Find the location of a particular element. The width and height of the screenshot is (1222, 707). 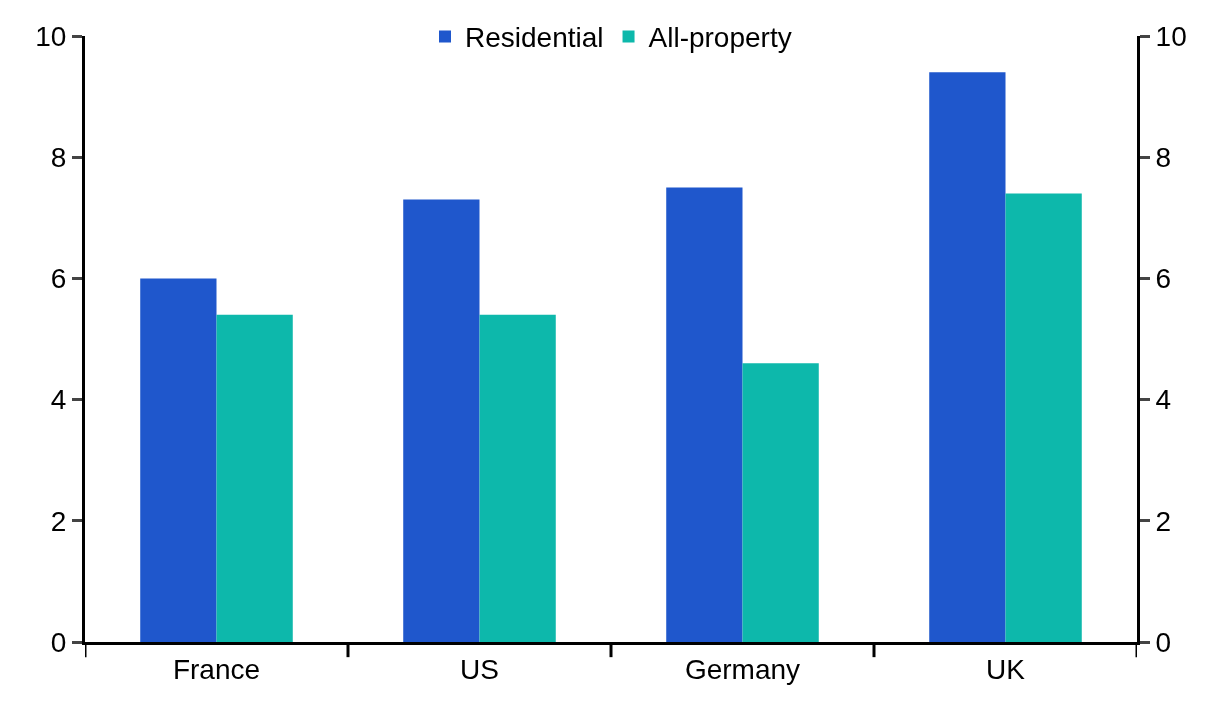

y2-tick-label: 4 is located at coordinates (1163, 400).